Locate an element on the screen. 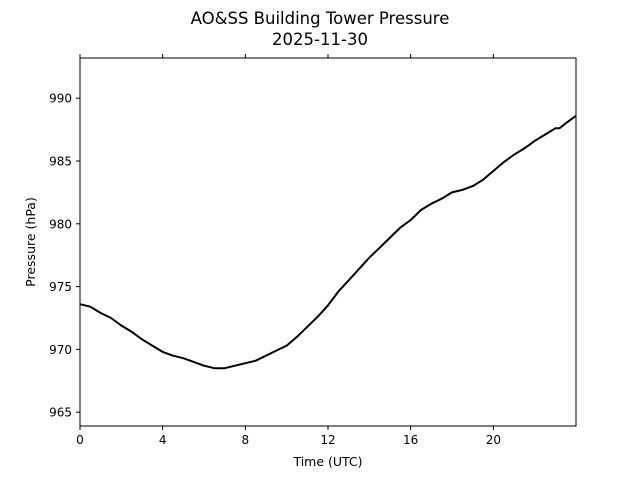 The height and width of the screenshot is (484, 640). x-tick-label: 12 is located at coordinates (327, 440).